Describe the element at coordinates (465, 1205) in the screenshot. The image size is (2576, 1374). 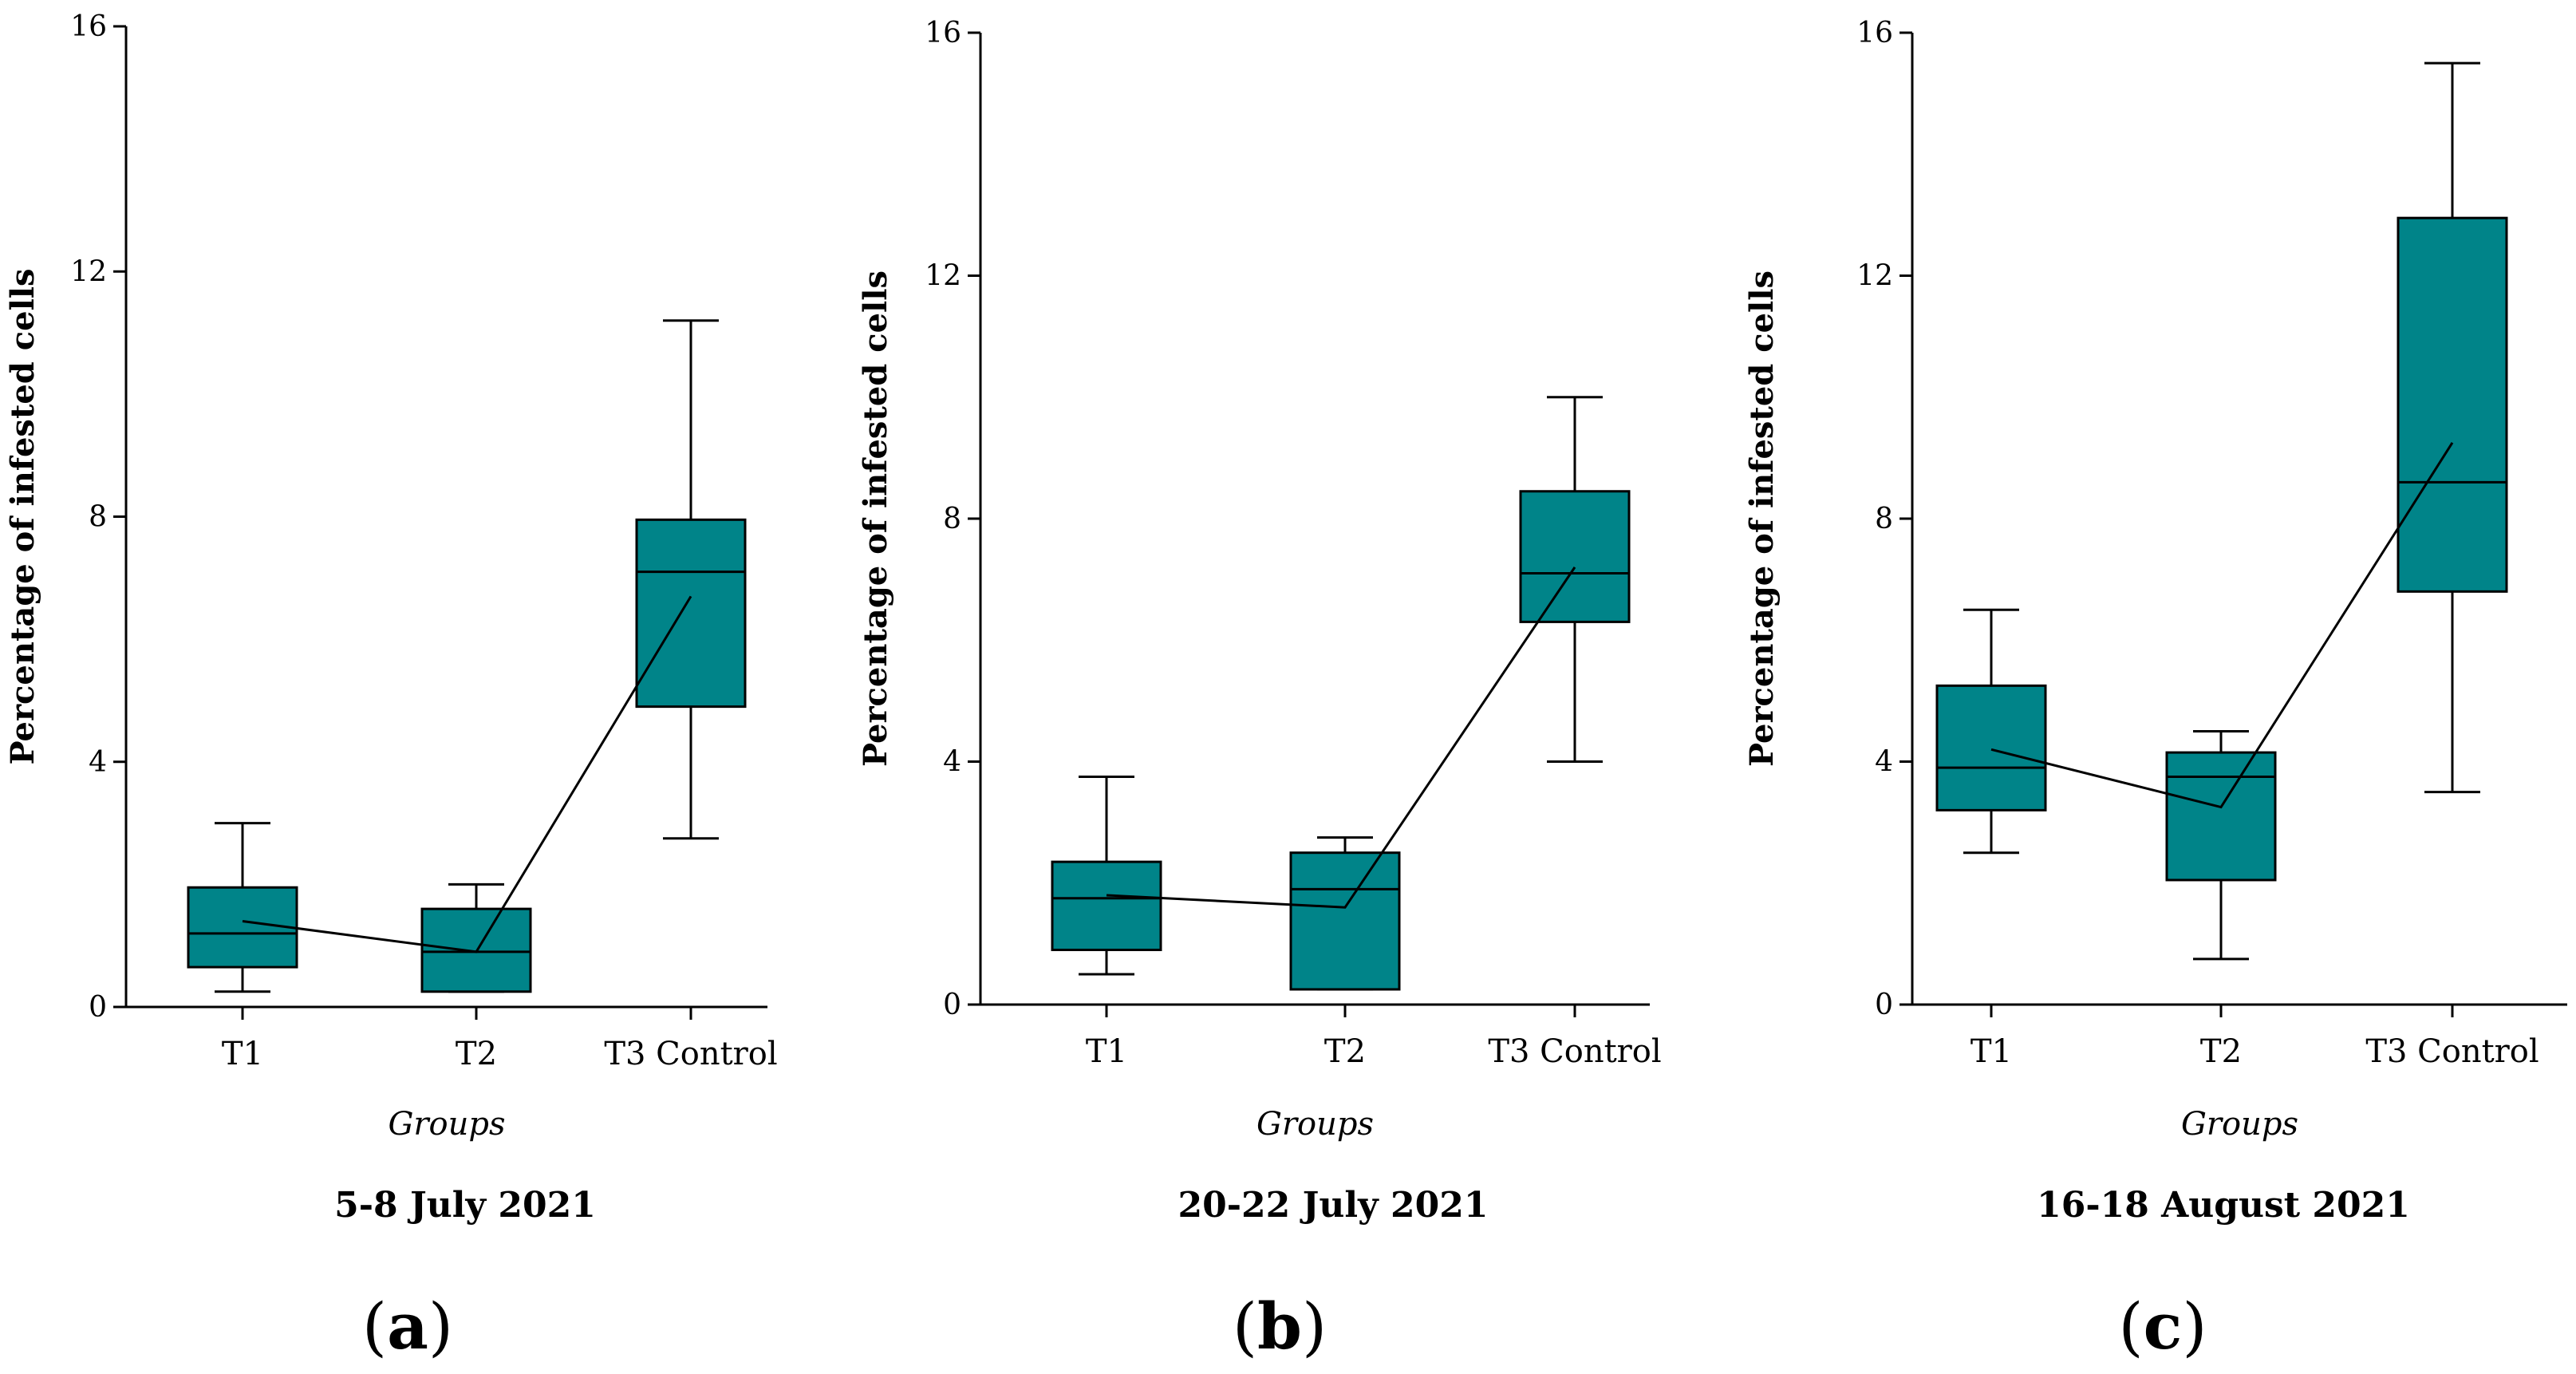
I see `chart-title: 5-8 July 2021` at that location.